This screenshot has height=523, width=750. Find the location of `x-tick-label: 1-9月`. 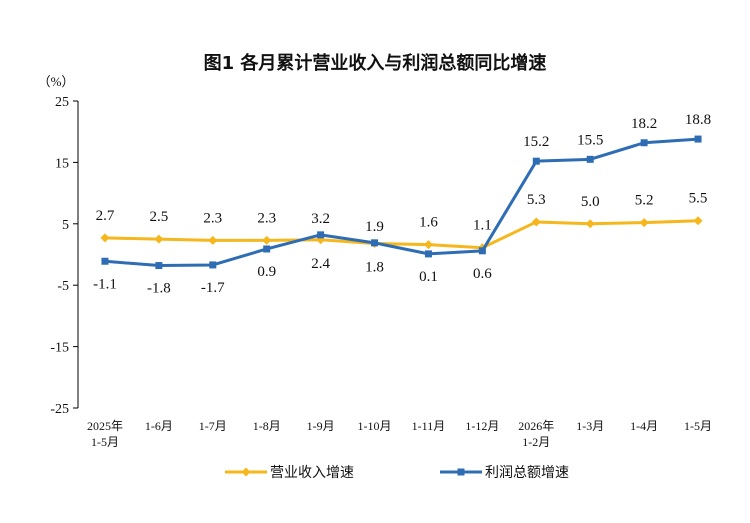

x-tick-label: 1-9月 is located at coordinates (321, 426).